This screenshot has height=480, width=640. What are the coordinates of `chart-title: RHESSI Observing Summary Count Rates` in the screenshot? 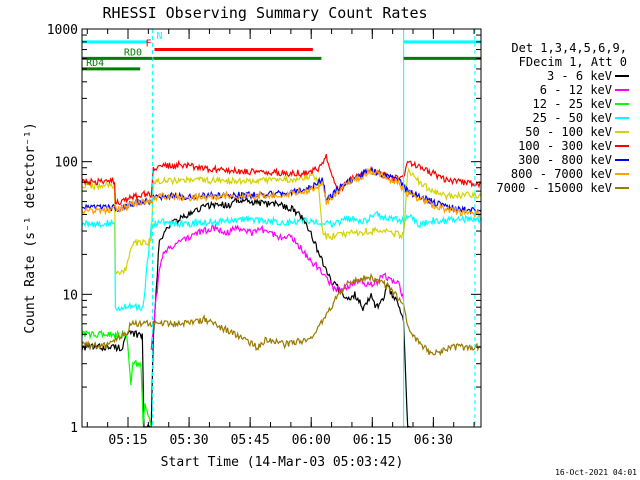 It's located at (264, 13).